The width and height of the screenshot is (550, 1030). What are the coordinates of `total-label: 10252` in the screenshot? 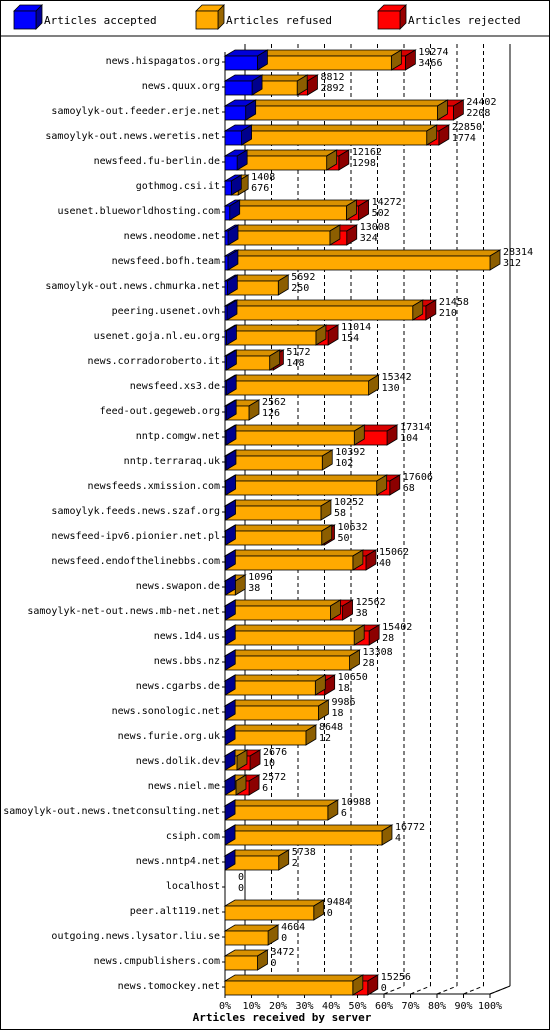 It's located at (349, 502).